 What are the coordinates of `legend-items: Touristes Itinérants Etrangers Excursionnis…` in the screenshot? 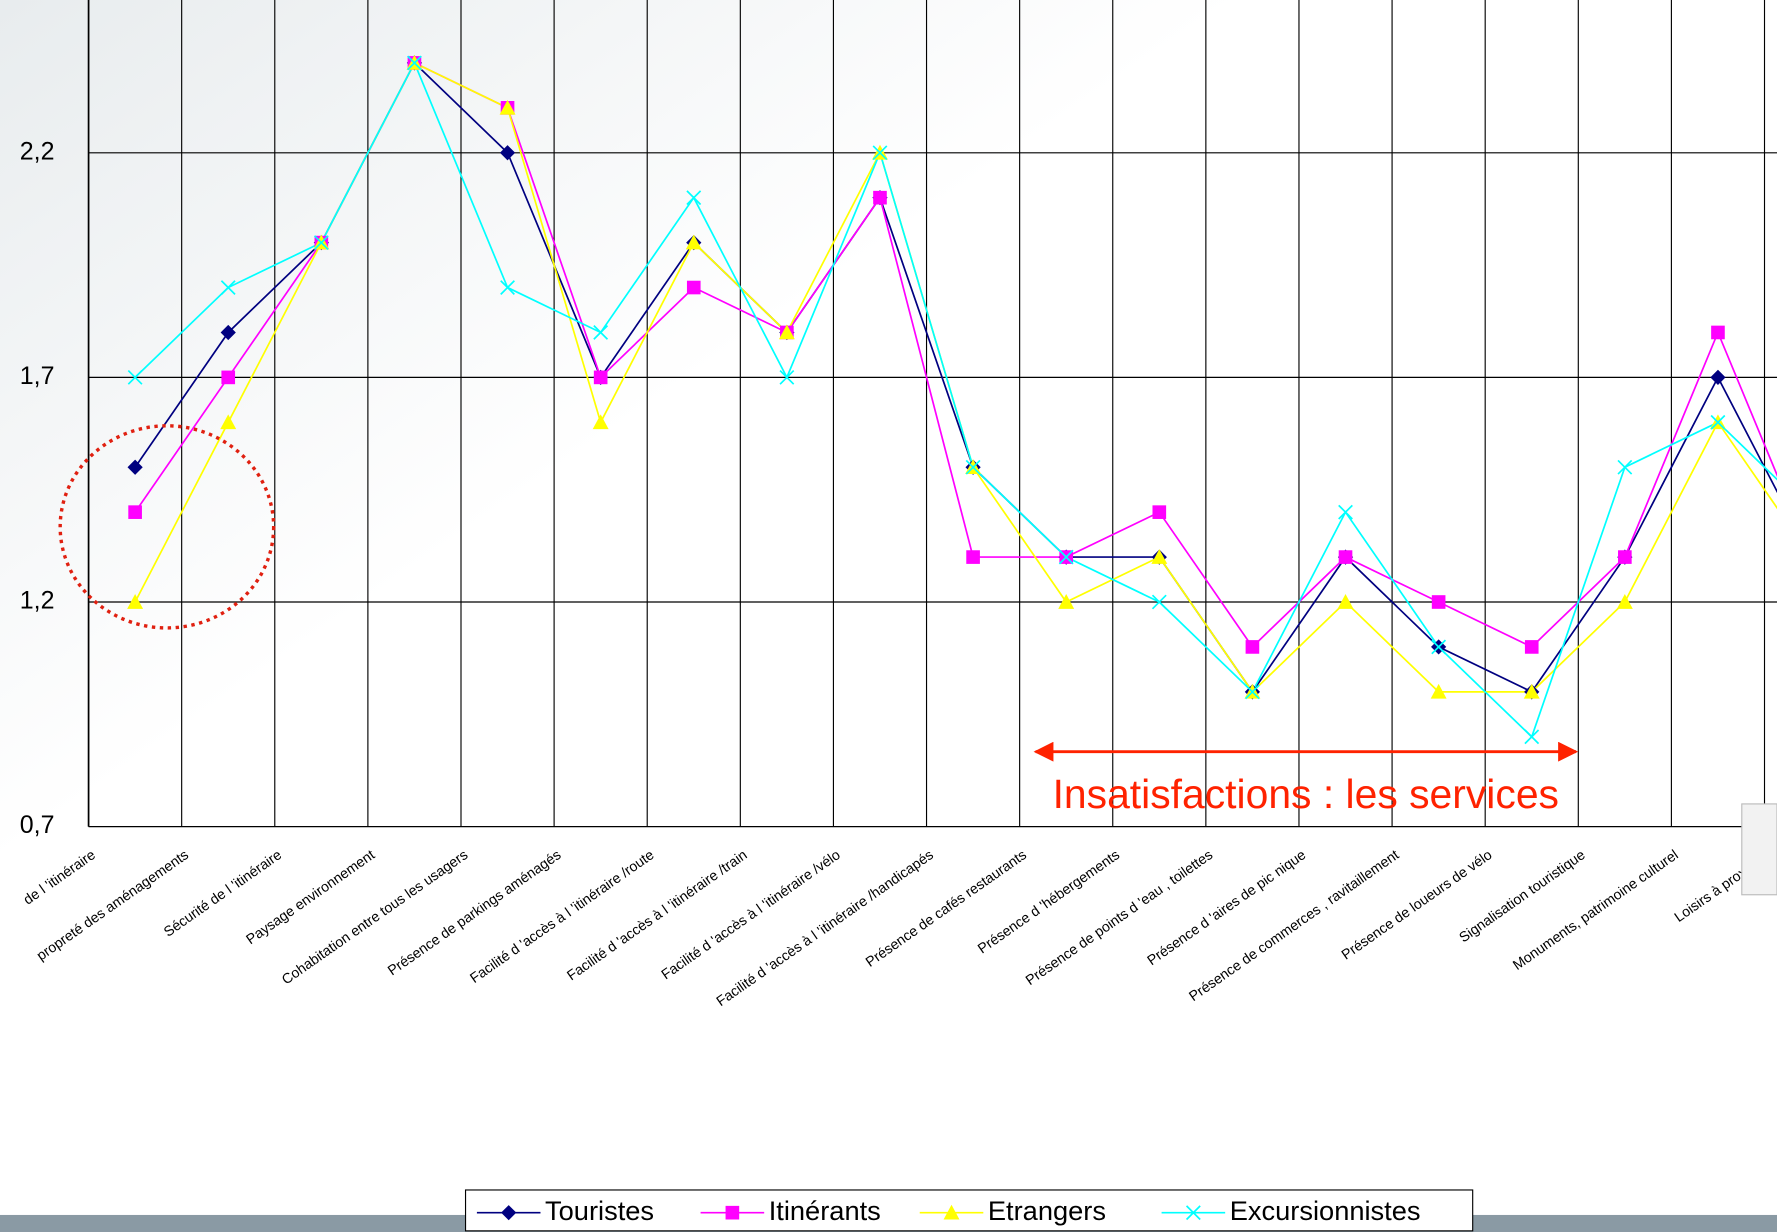 It's located at (948, 1210).